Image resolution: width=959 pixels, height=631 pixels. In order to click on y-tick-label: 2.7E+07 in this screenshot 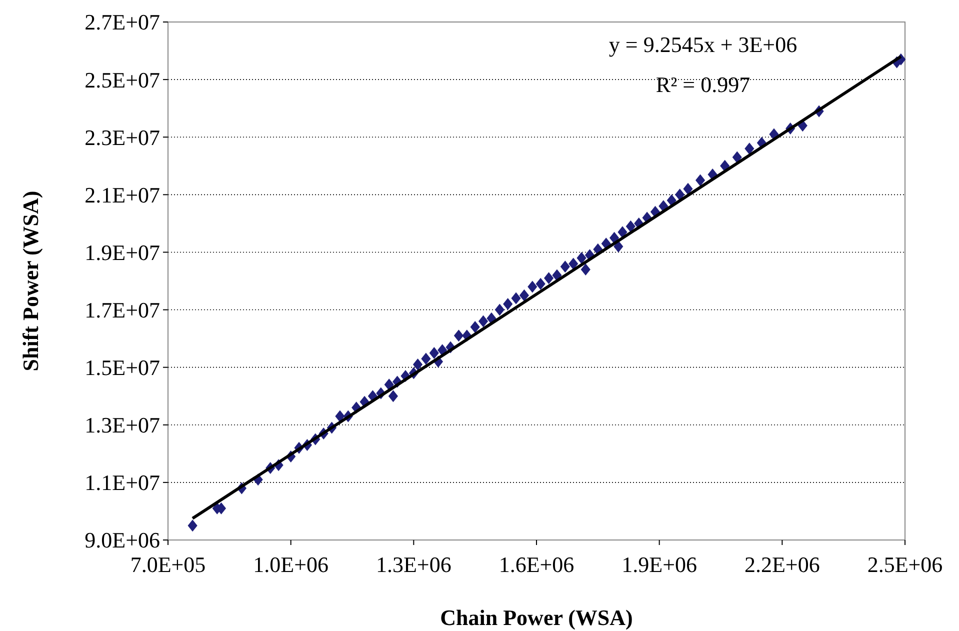, I will do `click(122, 22)`.